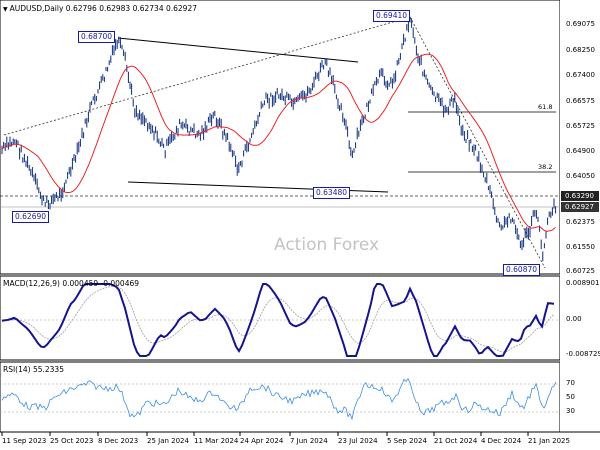  I want to click on macd-header: MACD(12,26,9) 0.000459 -0.000469, so click(71, 283).